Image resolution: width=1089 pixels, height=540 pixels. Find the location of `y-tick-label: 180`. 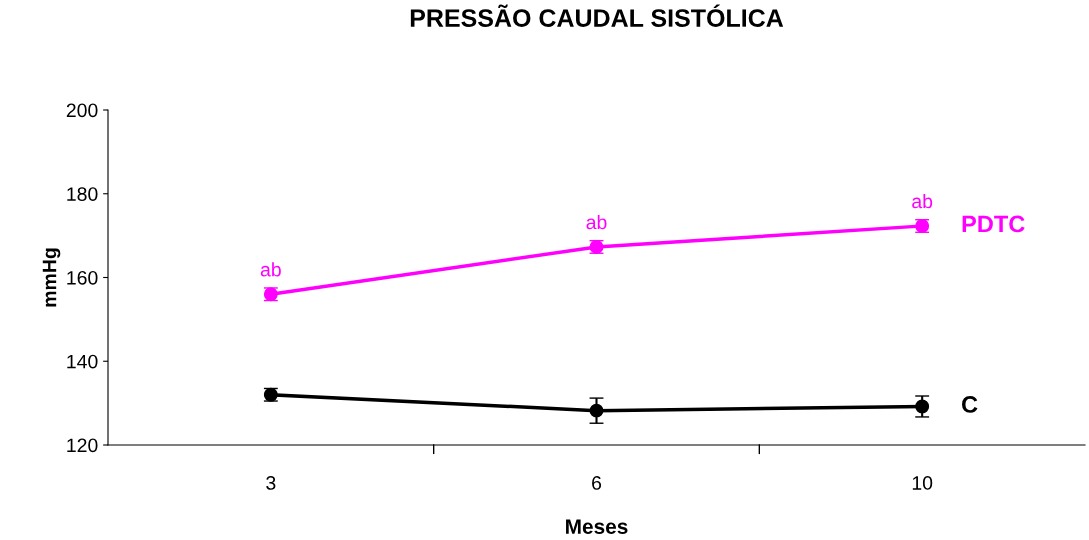

y-tick-label: 180 is located at coordinates (82, 194).